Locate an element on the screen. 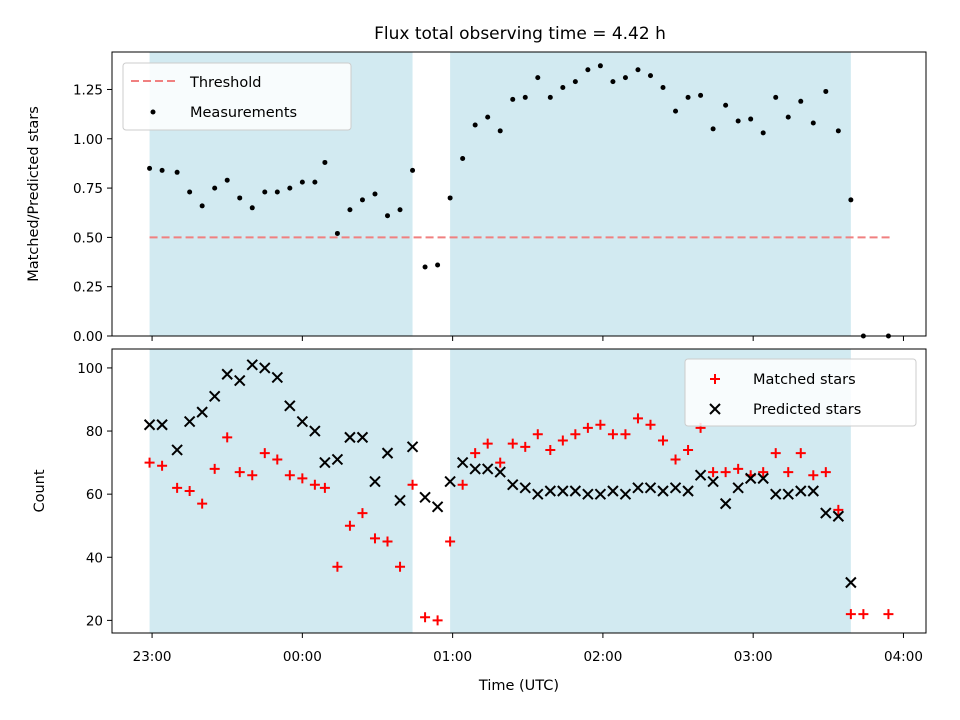 This screenshot has height=720, width=960. y-tick-label: 20 is located at coordinates (94, 621).